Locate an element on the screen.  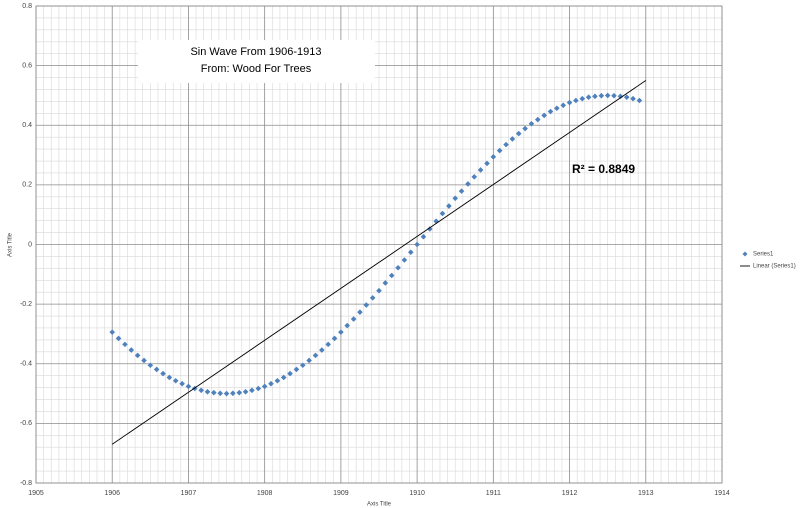
y-tick-label: 0.2 is located at coordinates (27, 185).